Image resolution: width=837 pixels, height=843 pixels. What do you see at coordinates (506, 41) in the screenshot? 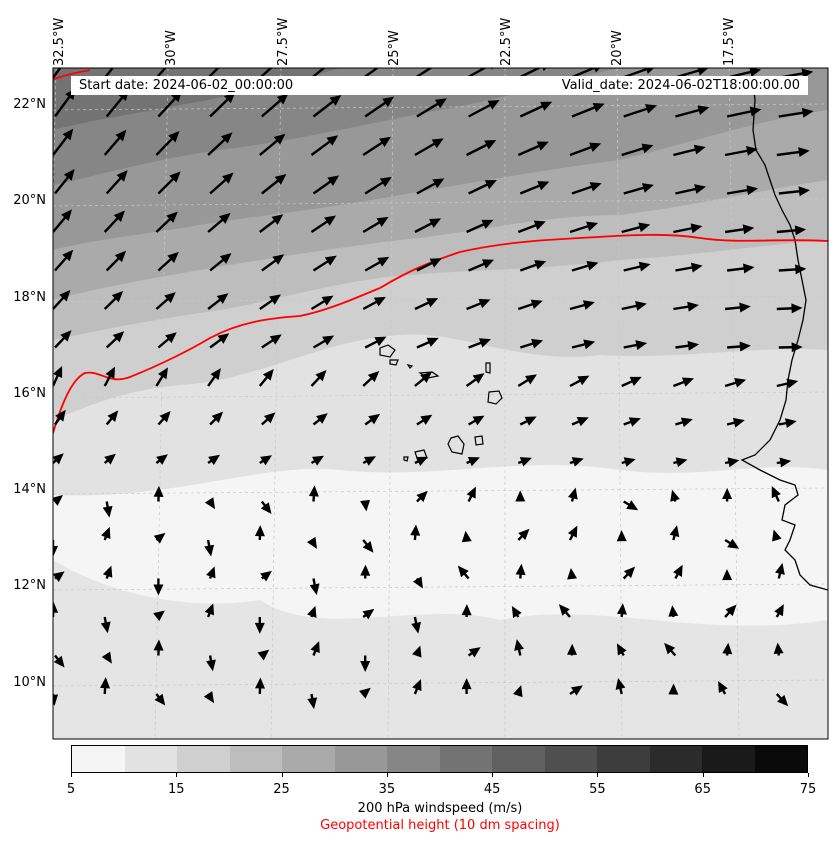
I see `lon-label-5: 22.5°W` at bounding box center [506, 41].